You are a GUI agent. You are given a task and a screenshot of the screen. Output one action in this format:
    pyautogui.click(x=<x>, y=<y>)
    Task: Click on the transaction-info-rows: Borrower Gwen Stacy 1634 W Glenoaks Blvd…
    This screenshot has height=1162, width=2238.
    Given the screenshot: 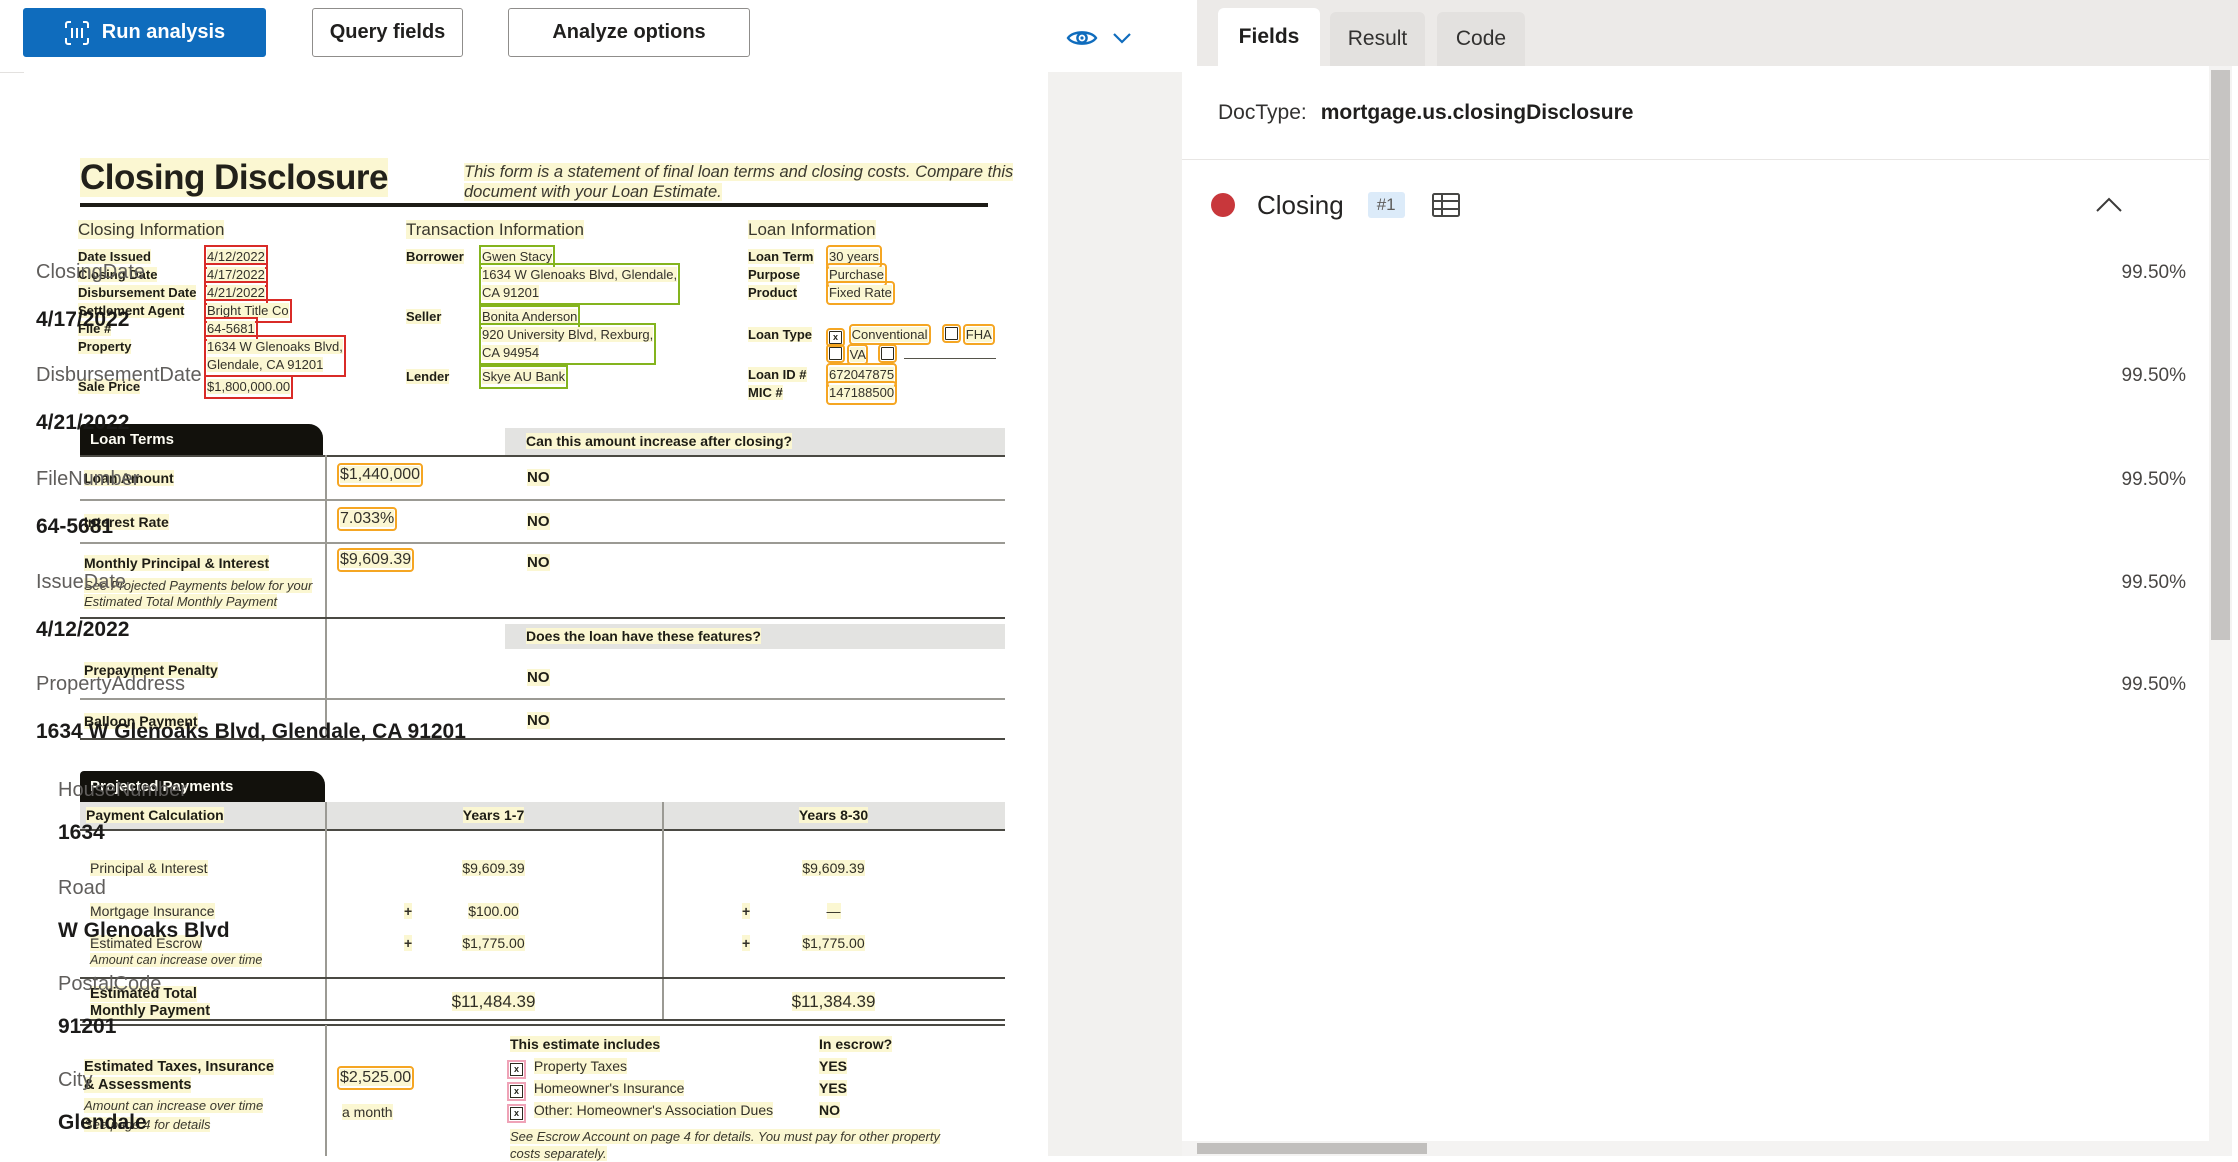 What is the action you would take?
    pyautogui.click(x=543, y=317)
    